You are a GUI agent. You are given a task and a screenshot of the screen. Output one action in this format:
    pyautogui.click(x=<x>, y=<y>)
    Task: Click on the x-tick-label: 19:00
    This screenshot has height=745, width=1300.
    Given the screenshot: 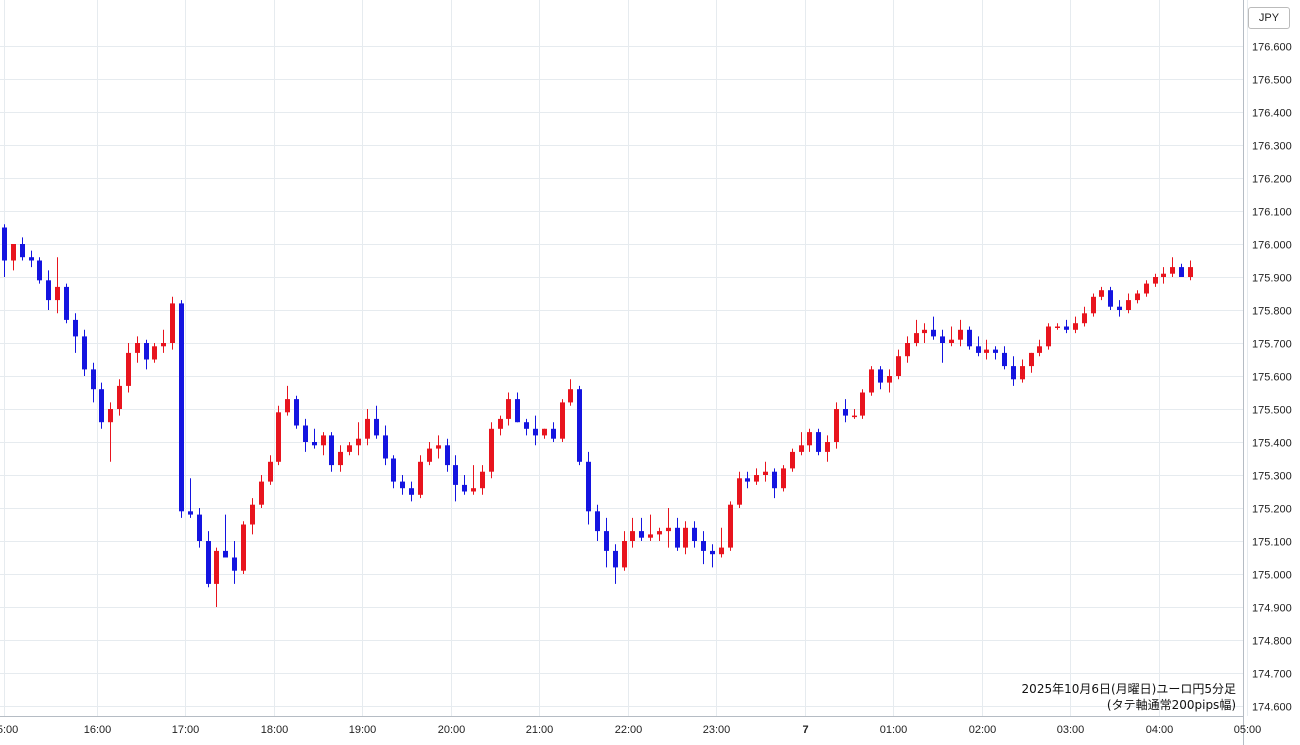 What is the action you would take?
    pyautogui.click(x=363, y=730)
    